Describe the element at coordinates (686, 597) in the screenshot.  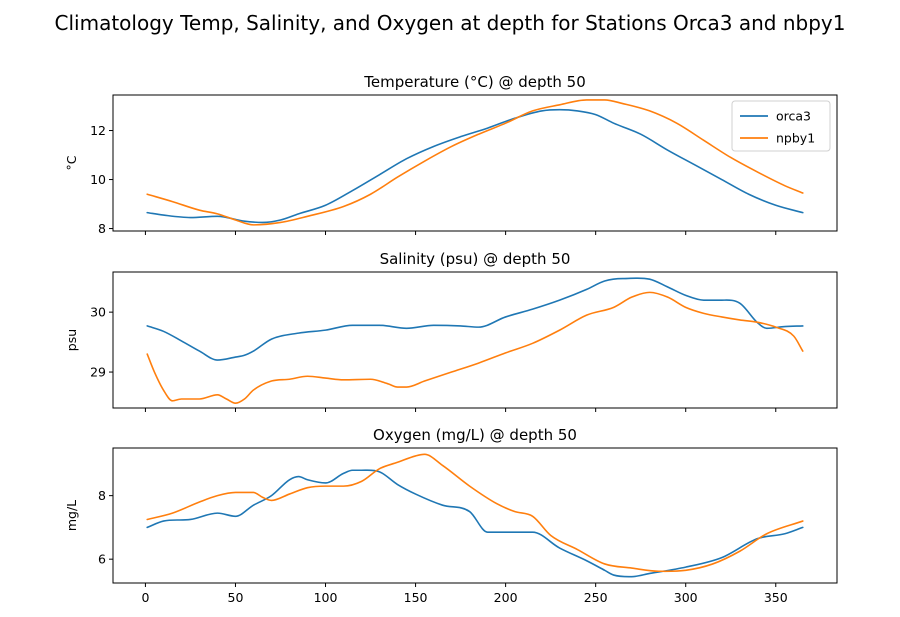
I see `x-tick-label: 300` at that location.